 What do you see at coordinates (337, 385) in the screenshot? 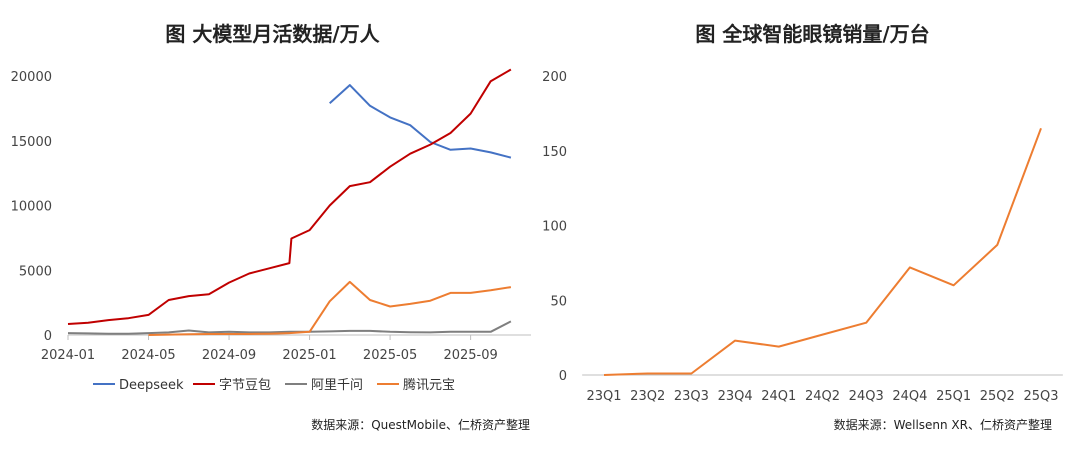
I see `legend-label: 阿里千问` at bounding box center [337, 385].